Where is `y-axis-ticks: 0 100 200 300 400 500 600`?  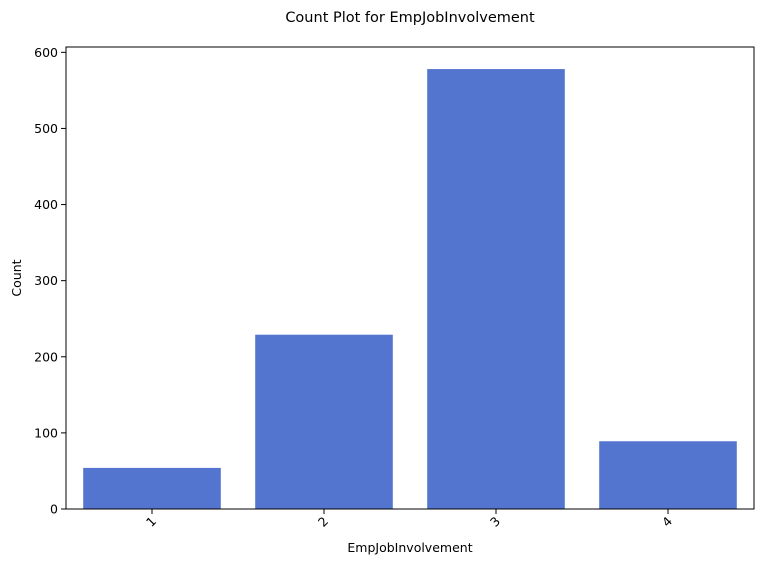
y-axis-ticks: 0 100 200 300 400 500 600 is located at coordinates (50, 281).